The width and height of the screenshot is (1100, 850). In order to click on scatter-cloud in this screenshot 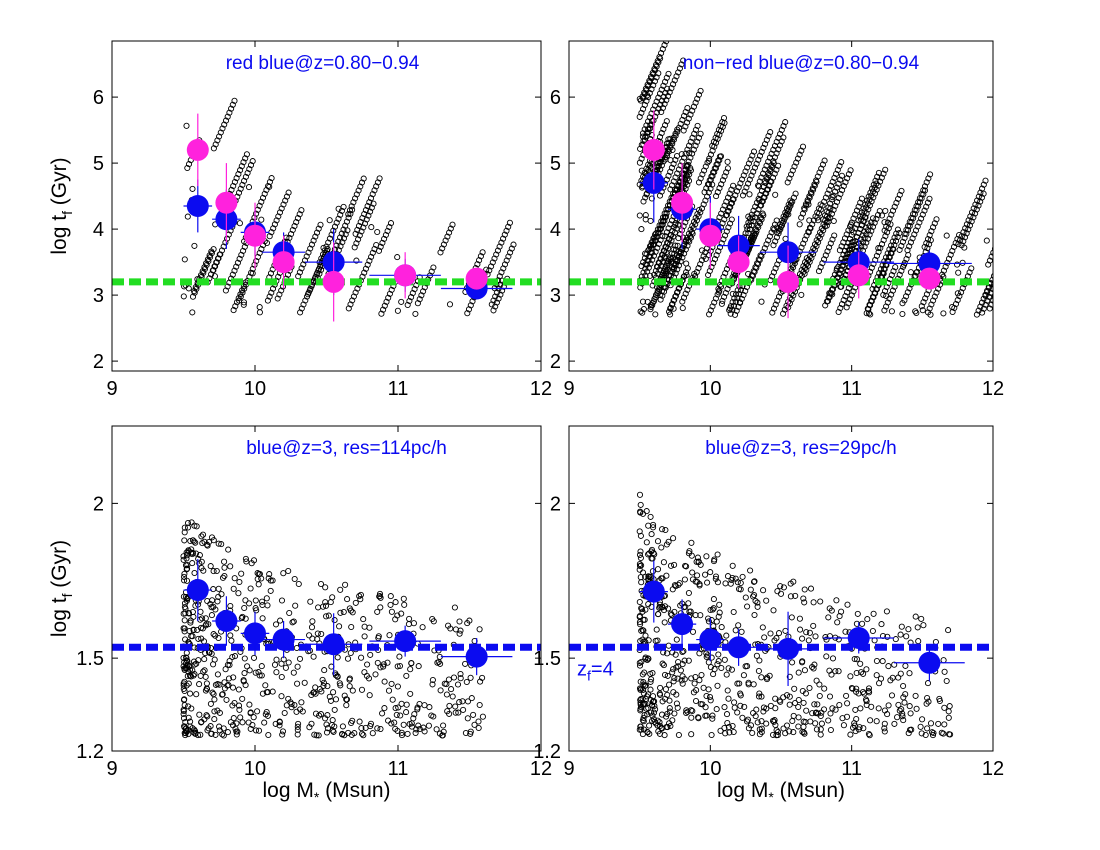, I will do `click(825, 179)`.